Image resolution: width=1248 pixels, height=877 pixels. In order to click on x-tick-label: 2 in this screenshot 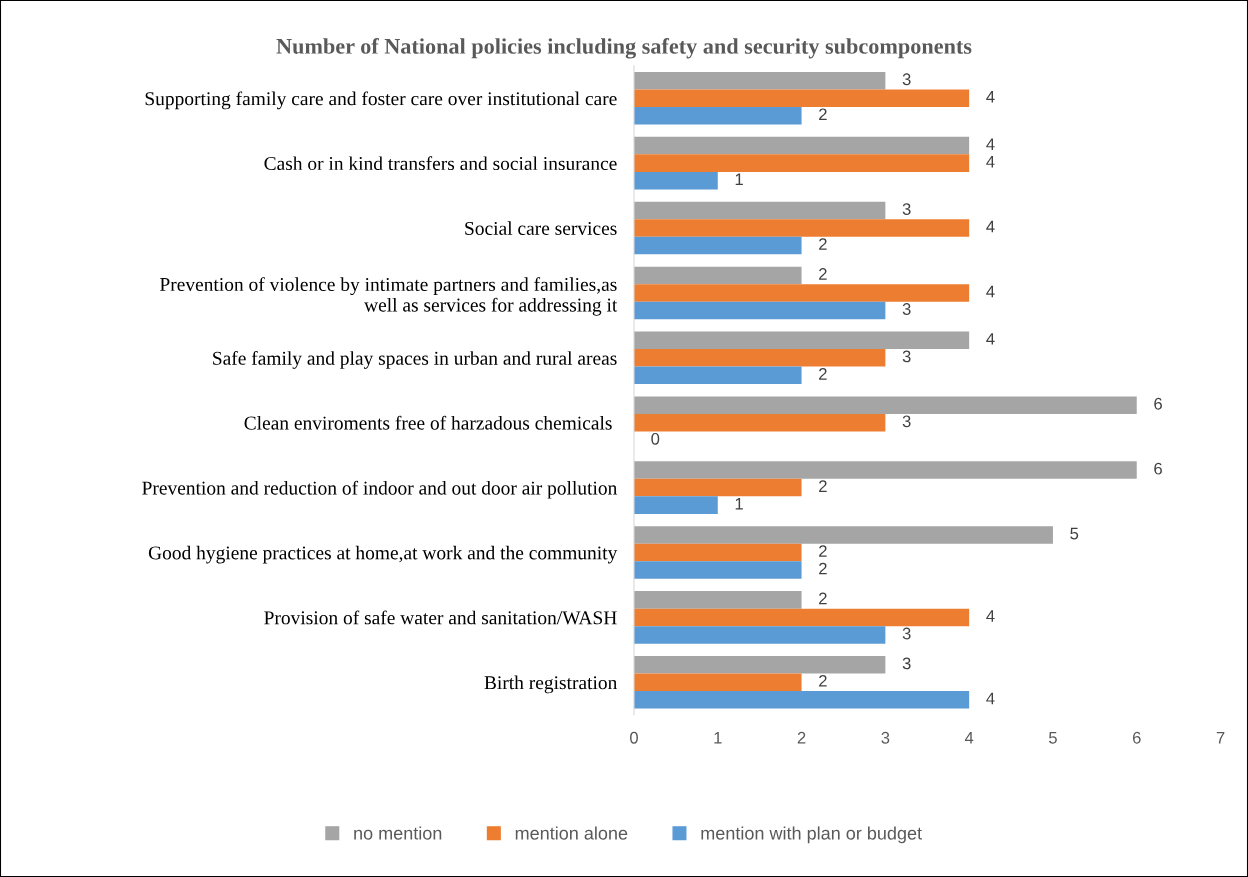, I will do `click(801, 737)`.